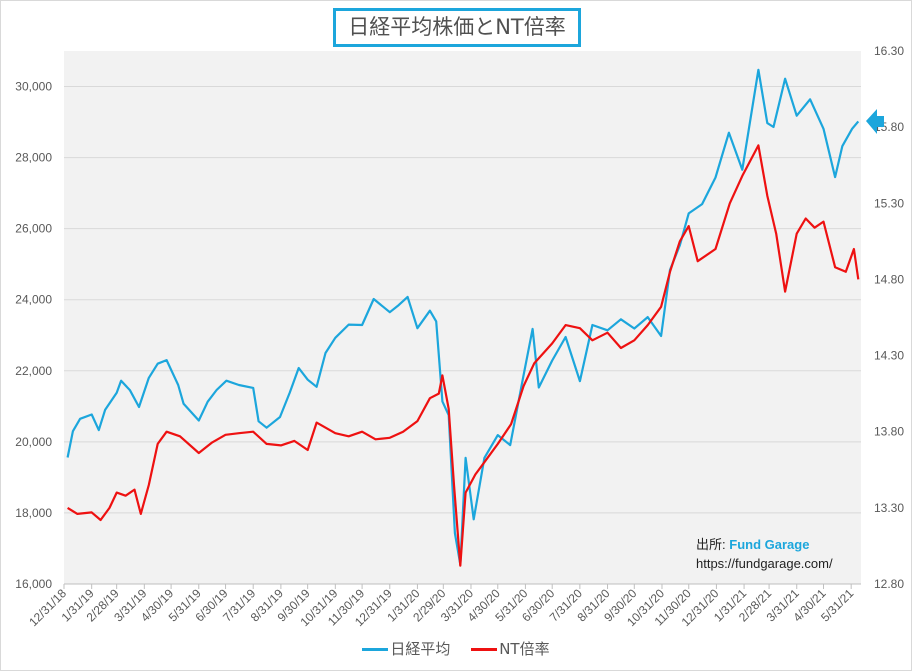  What do you see at coordinates (889, 432) in the screenshot?
I see `y-right-tick-label: 13.80` at bounding box center [889, 432].